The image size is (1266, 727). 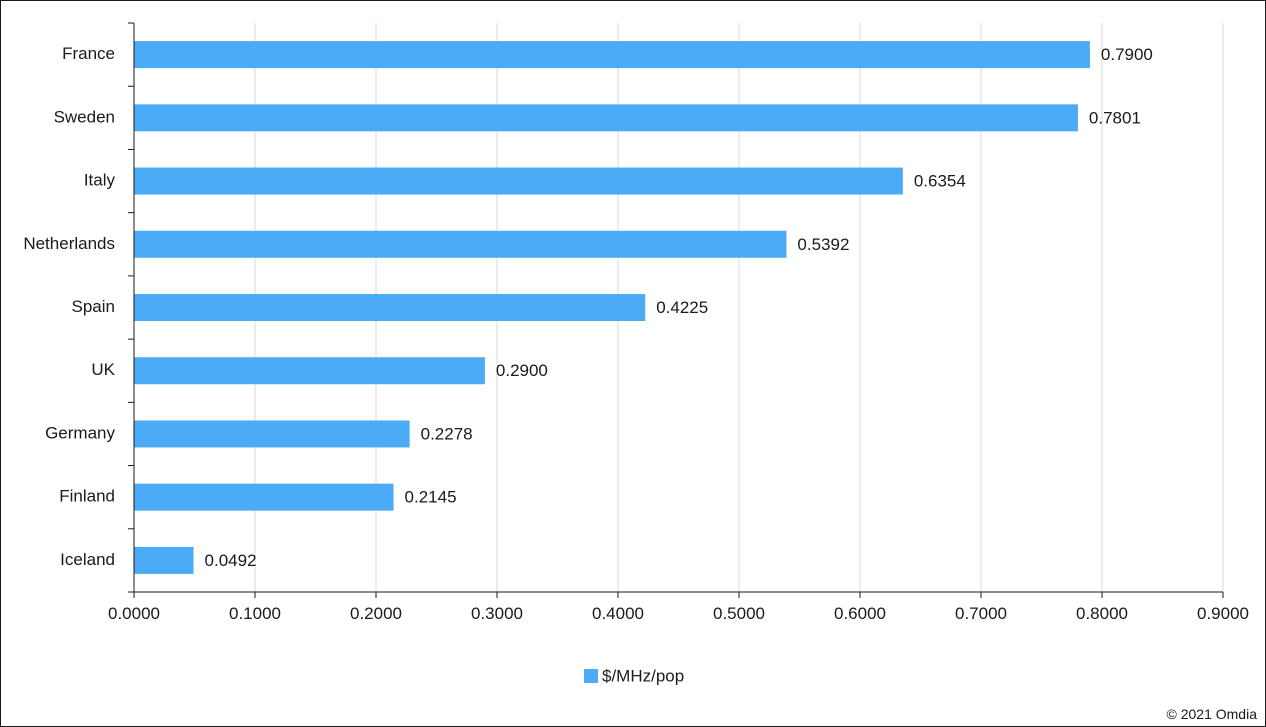 What do you see at coordinates (264, 497) in the screenshot?
I see `bar-finland` at bounding box center [264, 497].